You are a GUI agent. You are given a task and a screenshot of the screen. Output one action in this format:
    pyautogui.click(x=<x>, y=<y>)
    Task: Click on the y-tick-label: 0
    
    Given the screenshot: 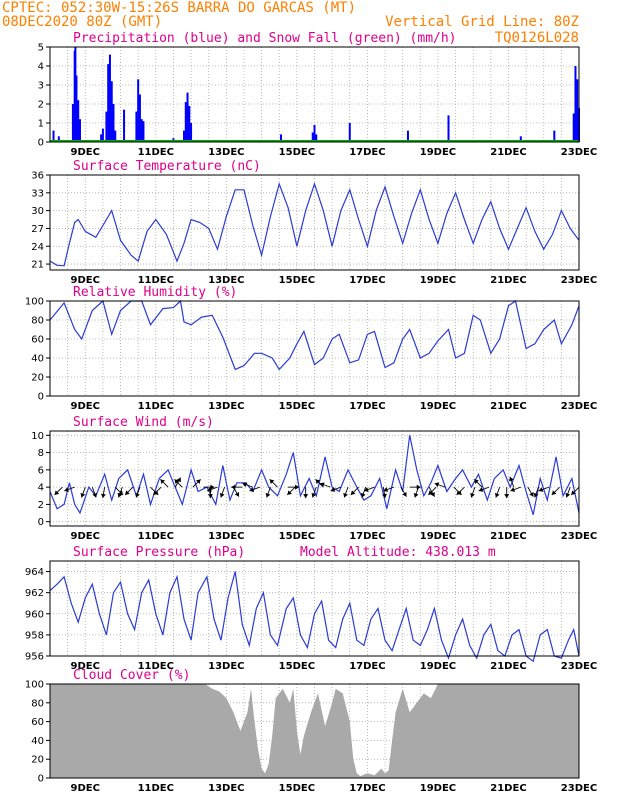 What is the action you would take?
    pyautogui.click(x=41, y=143)
    